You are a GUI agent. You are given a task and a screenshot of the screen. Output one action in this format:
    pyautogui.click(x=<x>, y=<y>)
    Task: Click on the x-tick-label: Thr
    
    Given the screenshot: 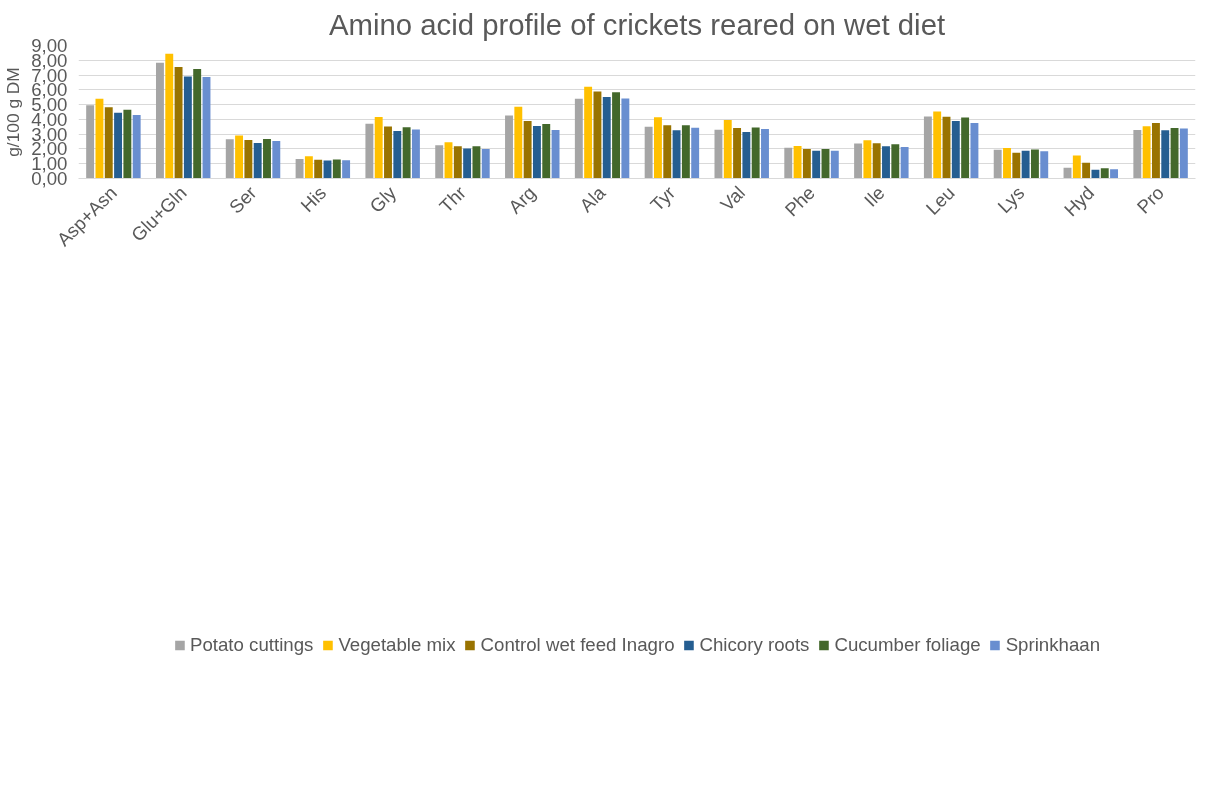 What is the action you would take?
    pyautogui.click(x=452, y=199)
    